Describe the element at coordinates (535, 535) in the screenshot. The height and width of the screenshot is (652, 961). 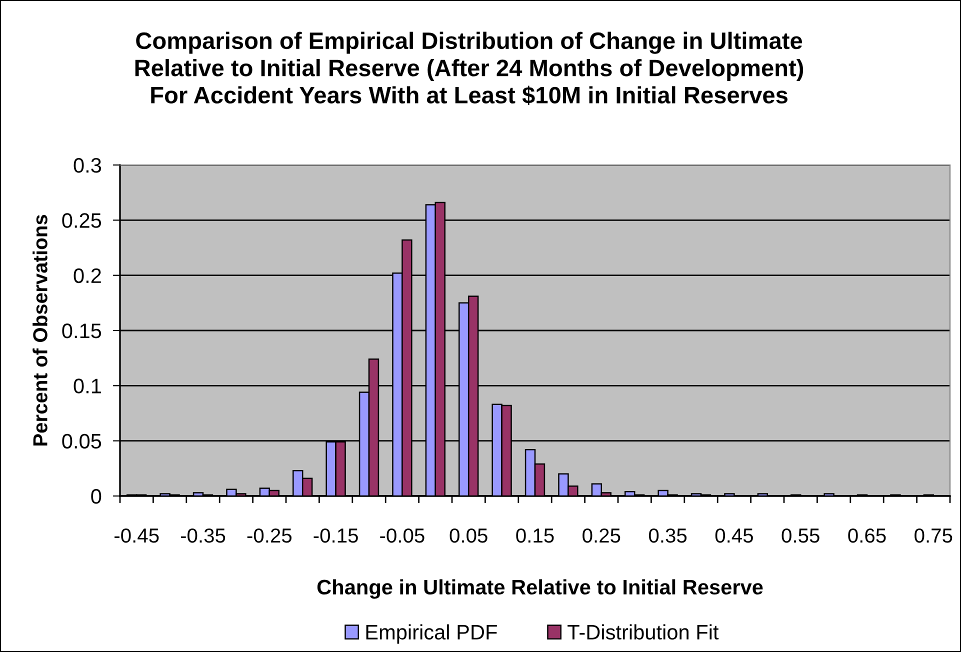
I see `x-tick-label: 0.15` at that location.